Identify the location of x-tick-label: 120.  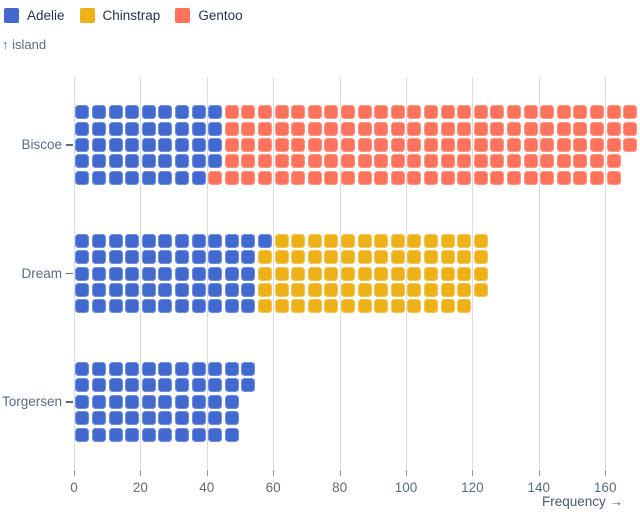
(472, 487).